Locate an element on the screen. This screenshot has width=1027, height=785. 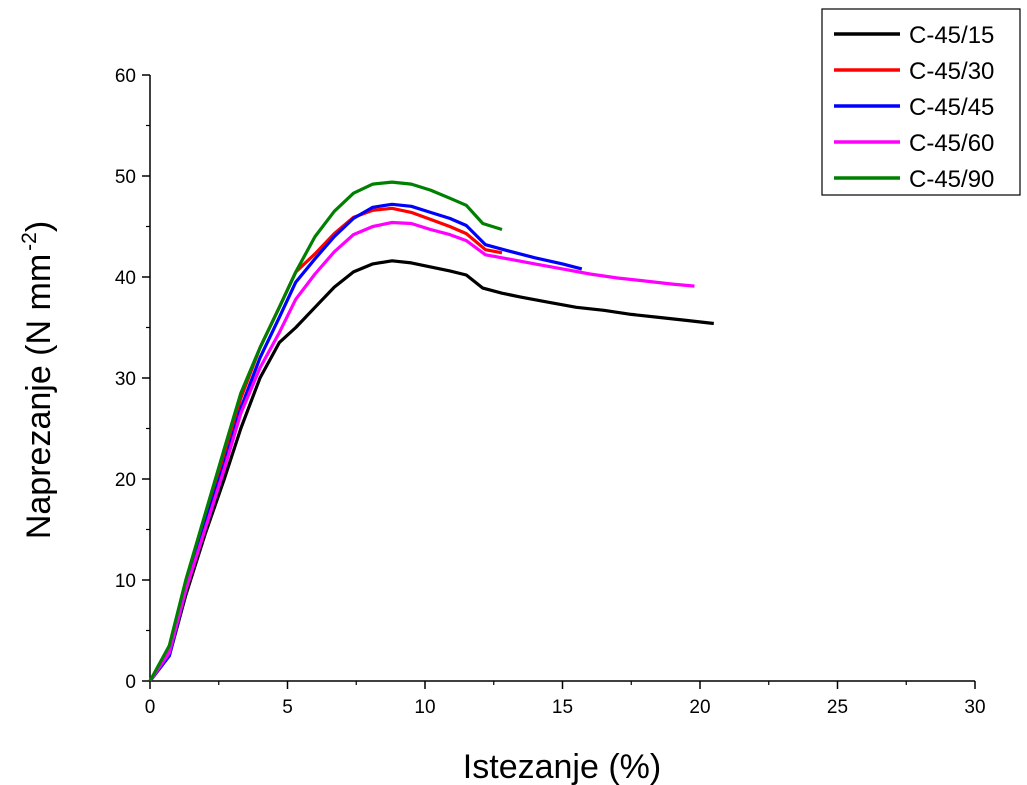
x-tick-label: 30 is located at coordinates (974, 707).